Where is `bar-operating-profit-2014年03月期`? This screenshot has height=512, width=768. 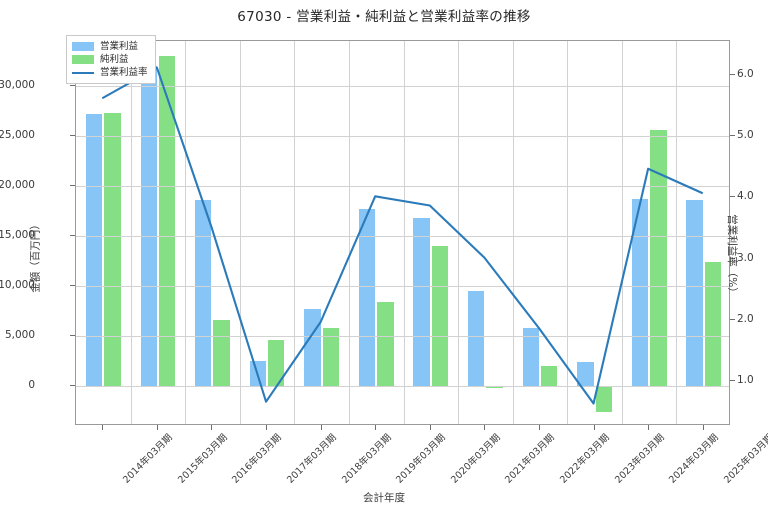
bar-operating-profit-2014年03月期 is located at coordinates (94, 250).